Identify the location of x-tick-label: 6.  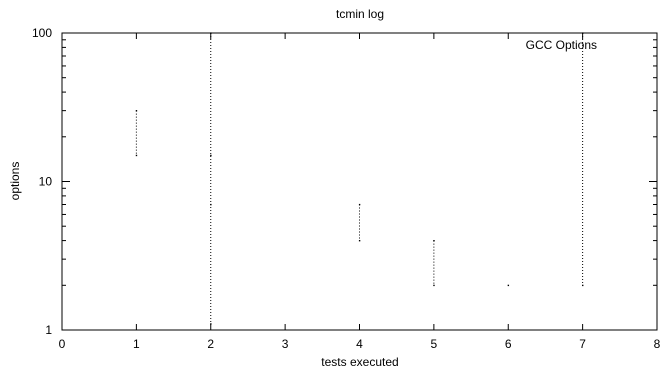
(508, 344).